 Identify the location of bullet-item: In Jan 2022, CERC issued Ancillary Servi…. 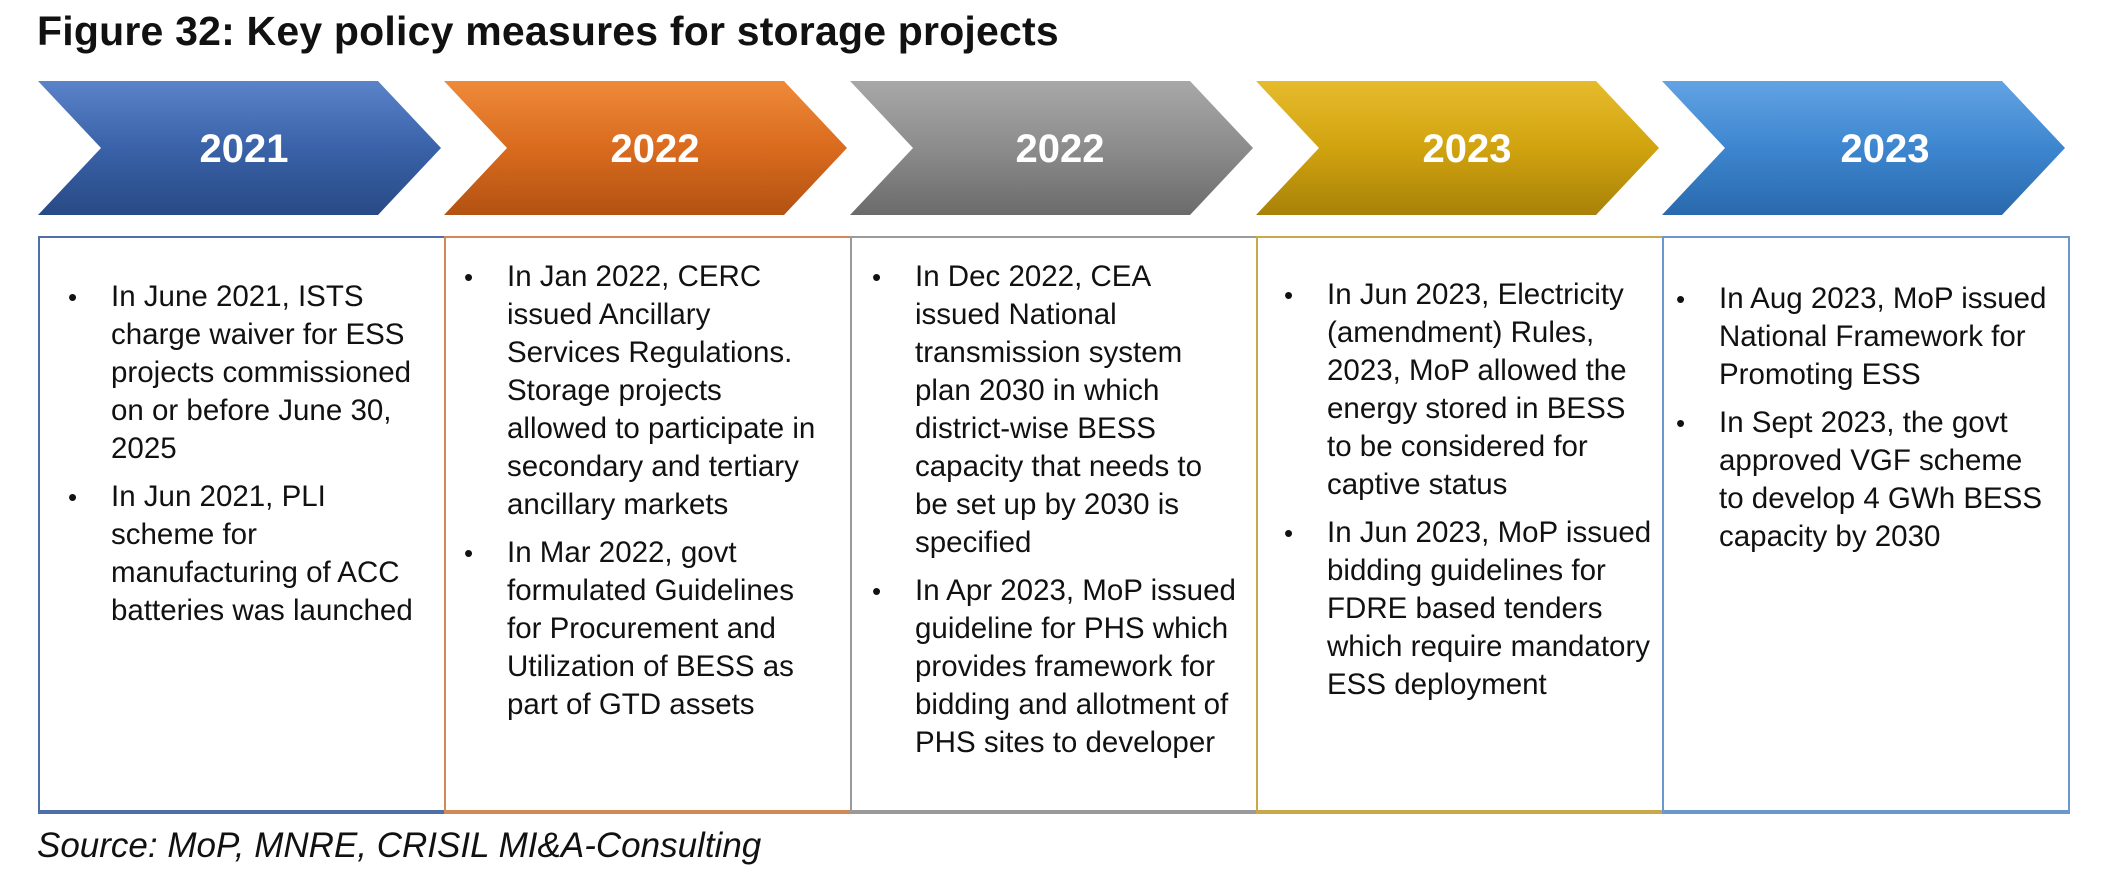
(647, 391).